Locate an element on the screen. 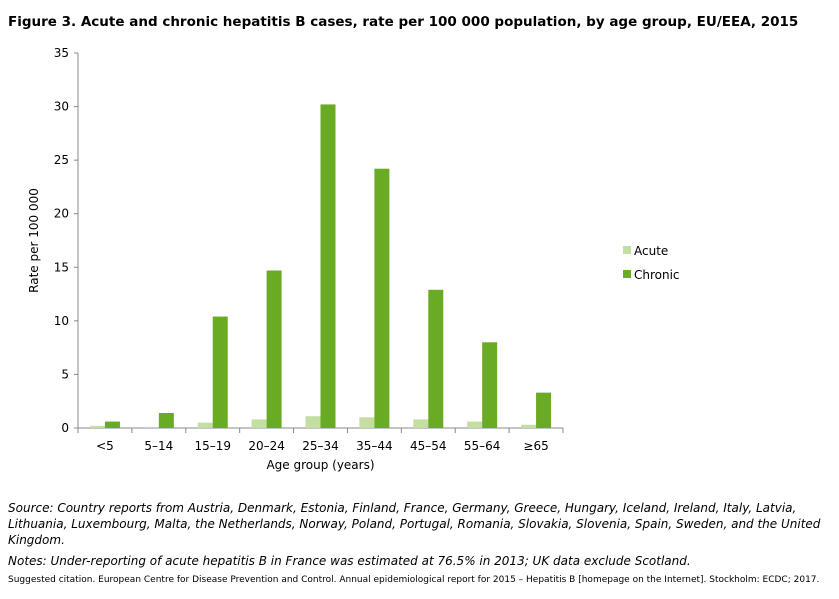  legend-label-acute: Acute is located at coordinates (651, 251).